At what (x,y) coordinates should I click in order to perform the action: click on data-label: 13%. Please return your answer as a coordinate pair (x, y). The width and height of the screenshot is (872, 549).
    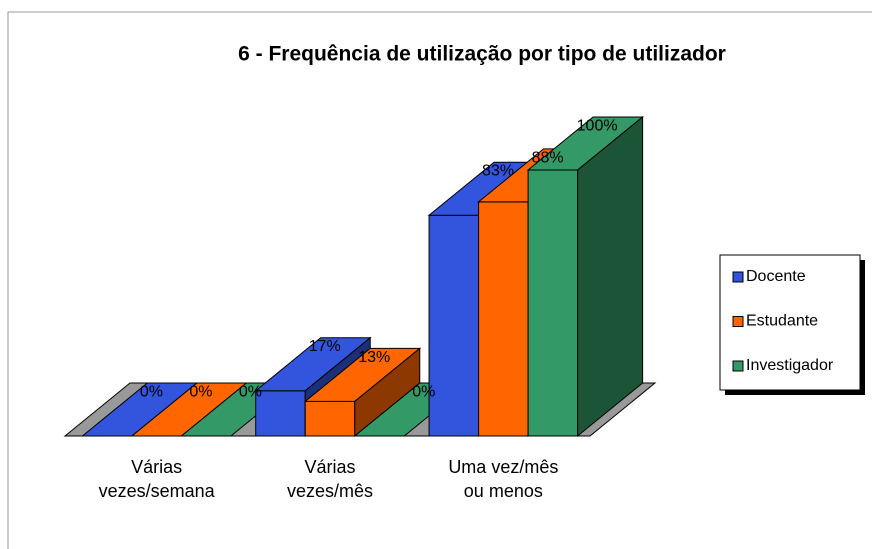
    Looking at the image, I should click on (374, 357).